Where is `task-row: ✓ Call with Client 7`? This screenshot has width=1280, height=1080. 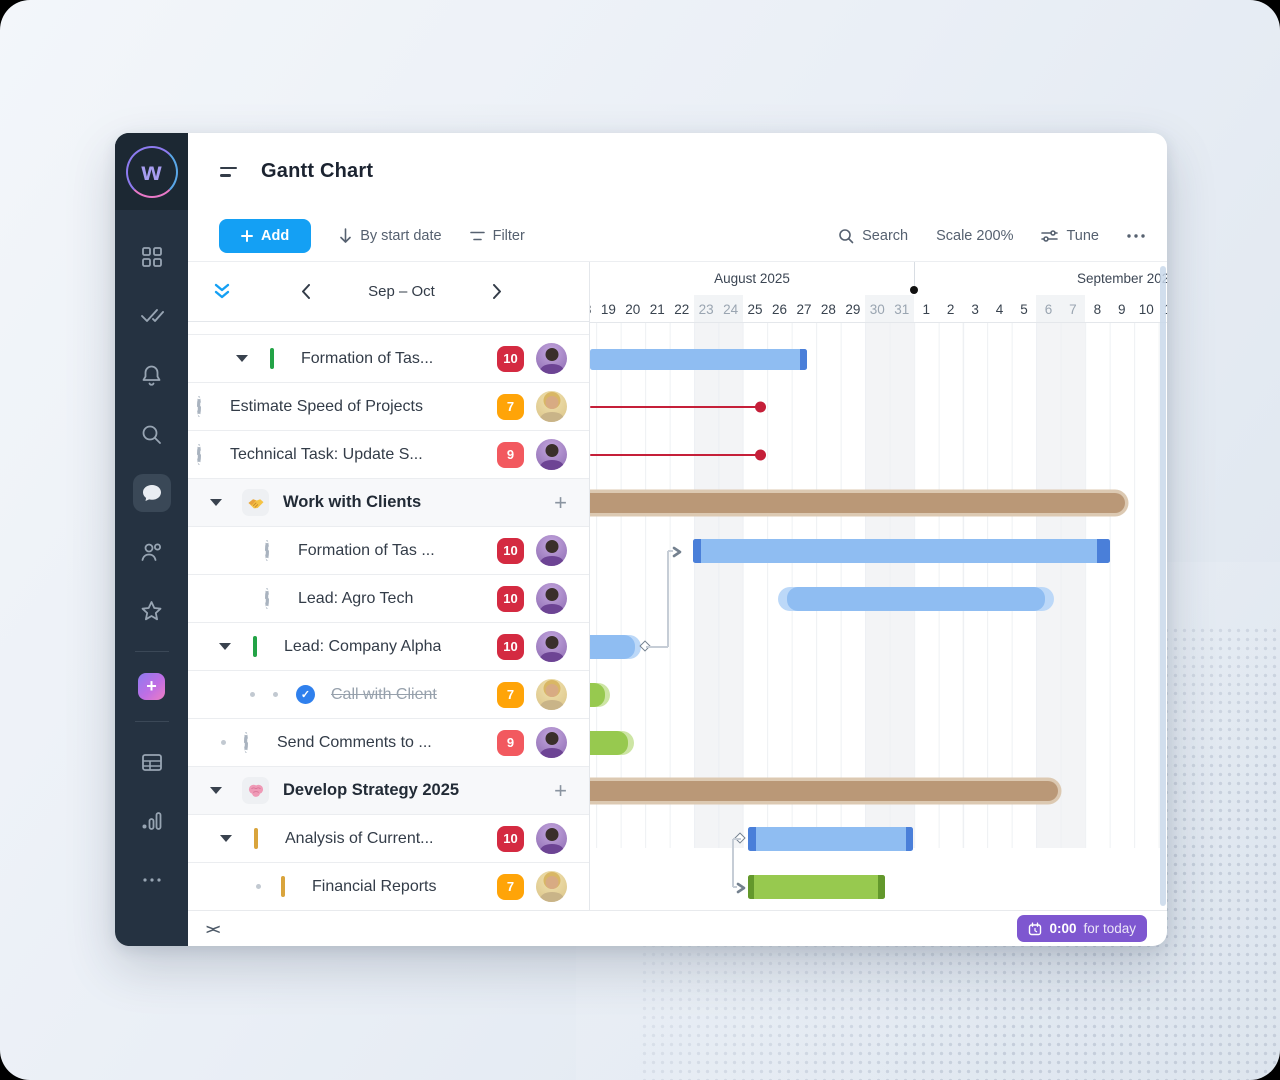
task-row: ✓ Call with Client 7 is located at coordinates (388, 694).